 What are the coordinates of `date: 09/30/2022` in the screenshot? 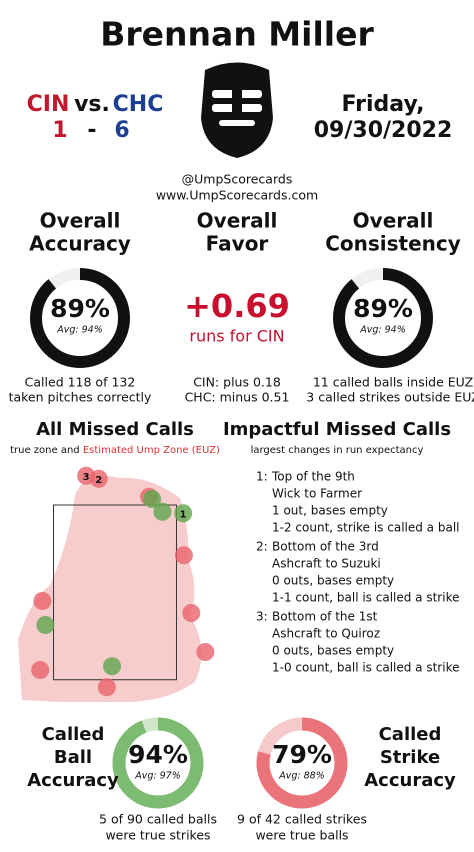 It's located at (383, 130).